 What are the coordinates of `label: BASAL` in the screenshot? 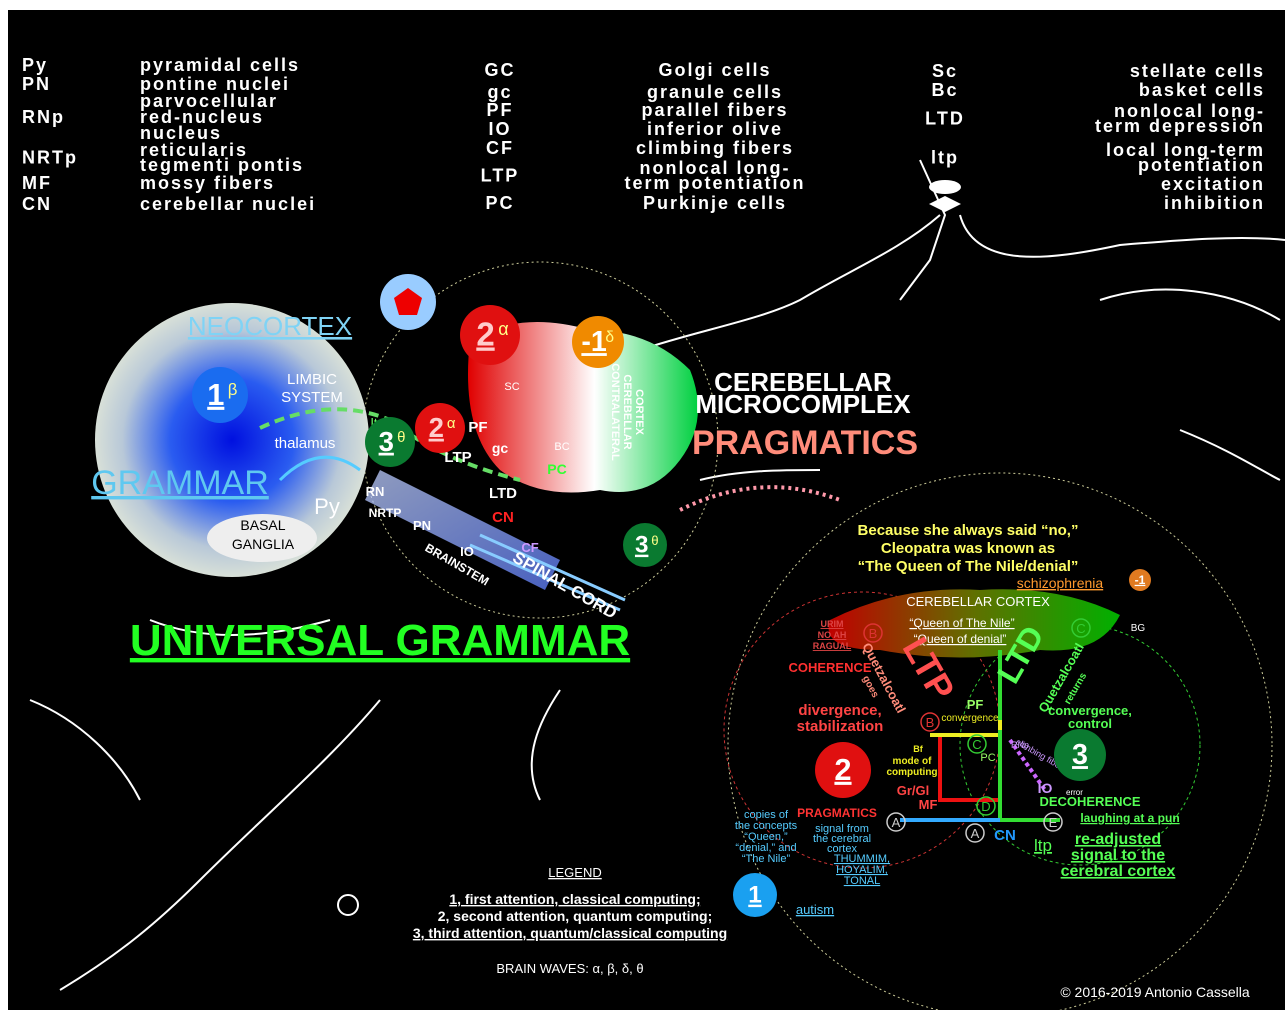 It's located at (262, 525).